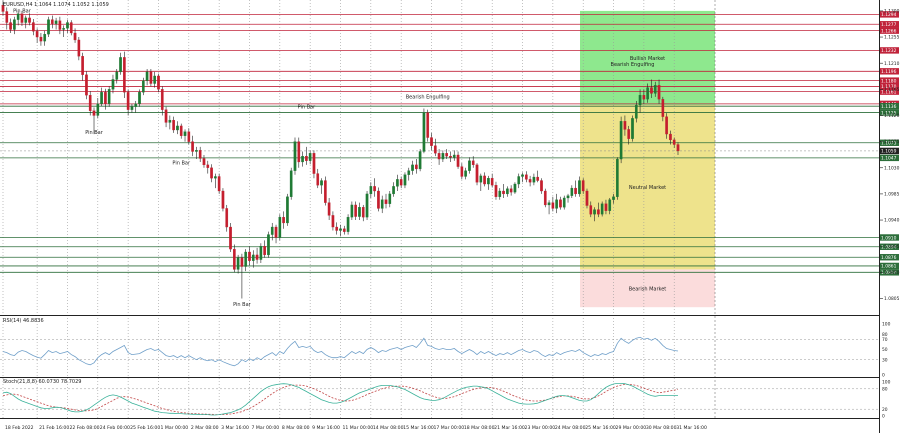 The width and height of the screenshot is (900, 437). I want to click on time-tick-label: 7 Mar 00:00, so click(265, 428).